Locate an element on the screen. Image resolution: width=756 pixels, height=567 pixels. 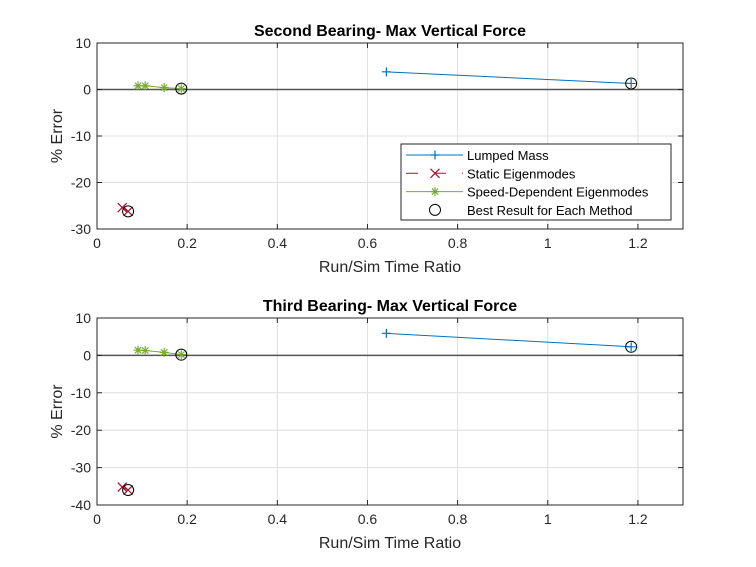
chart-title: Second Bearing- Max Vertical Force is located at coordinates (390, 31).